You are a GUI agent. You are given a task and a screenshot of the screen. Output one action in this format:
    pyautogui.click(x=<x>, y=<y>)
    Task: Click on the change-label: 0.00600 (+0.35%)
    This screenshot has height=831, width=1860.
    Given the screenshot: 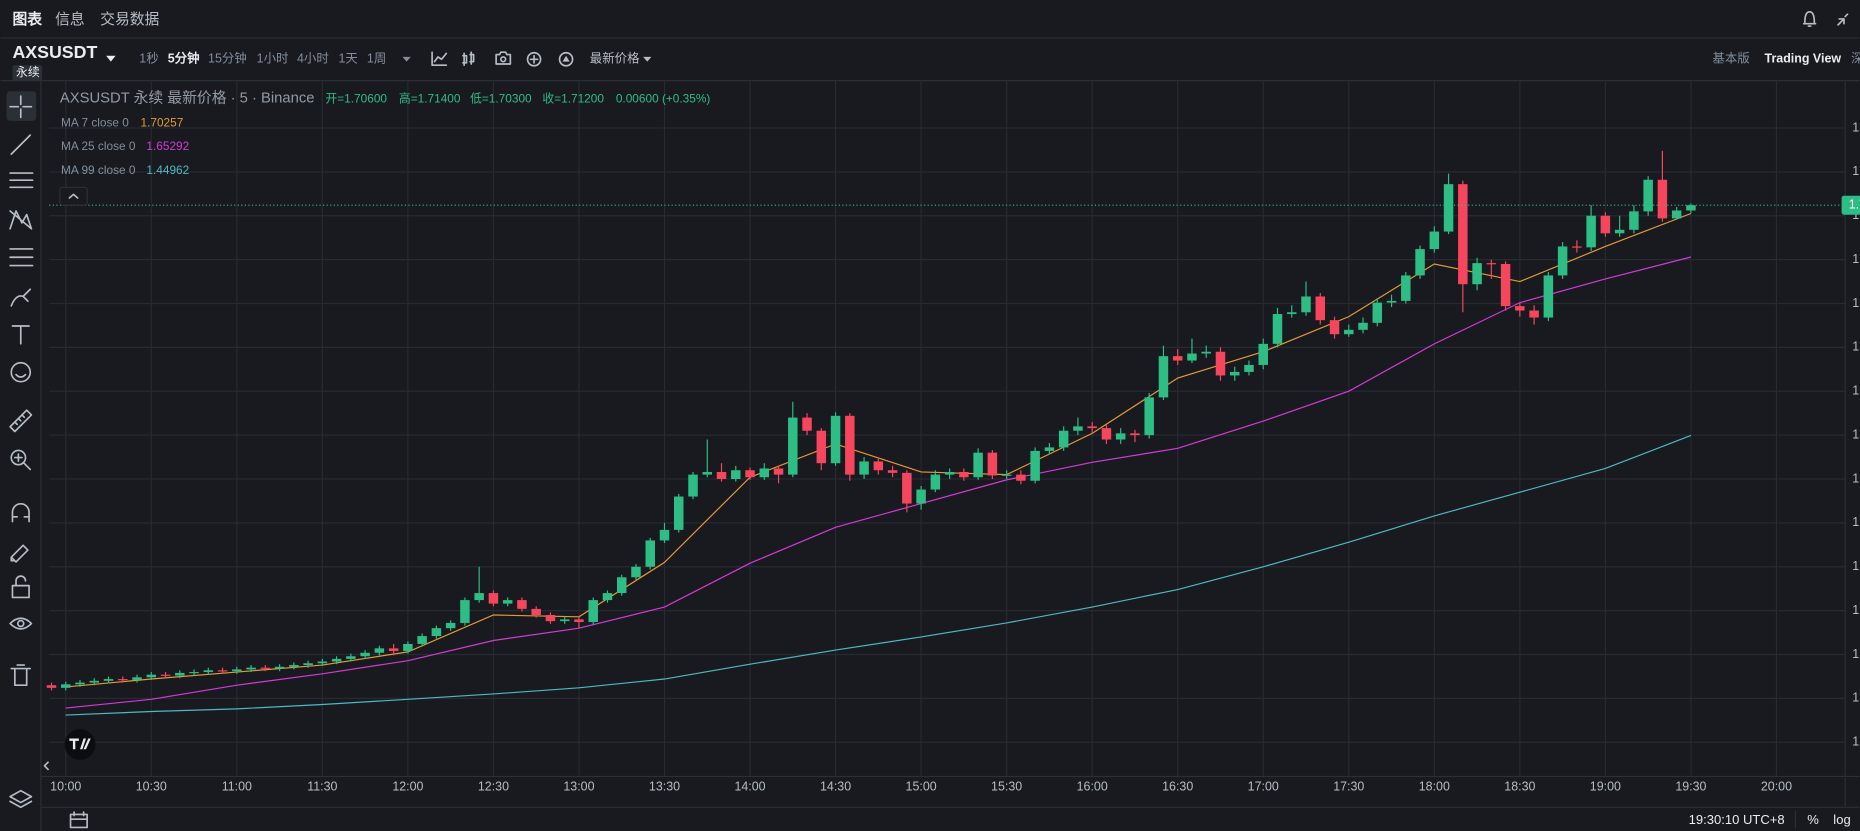 What is the action you would take?
    pyautogui.click(x=663, y=99)
    